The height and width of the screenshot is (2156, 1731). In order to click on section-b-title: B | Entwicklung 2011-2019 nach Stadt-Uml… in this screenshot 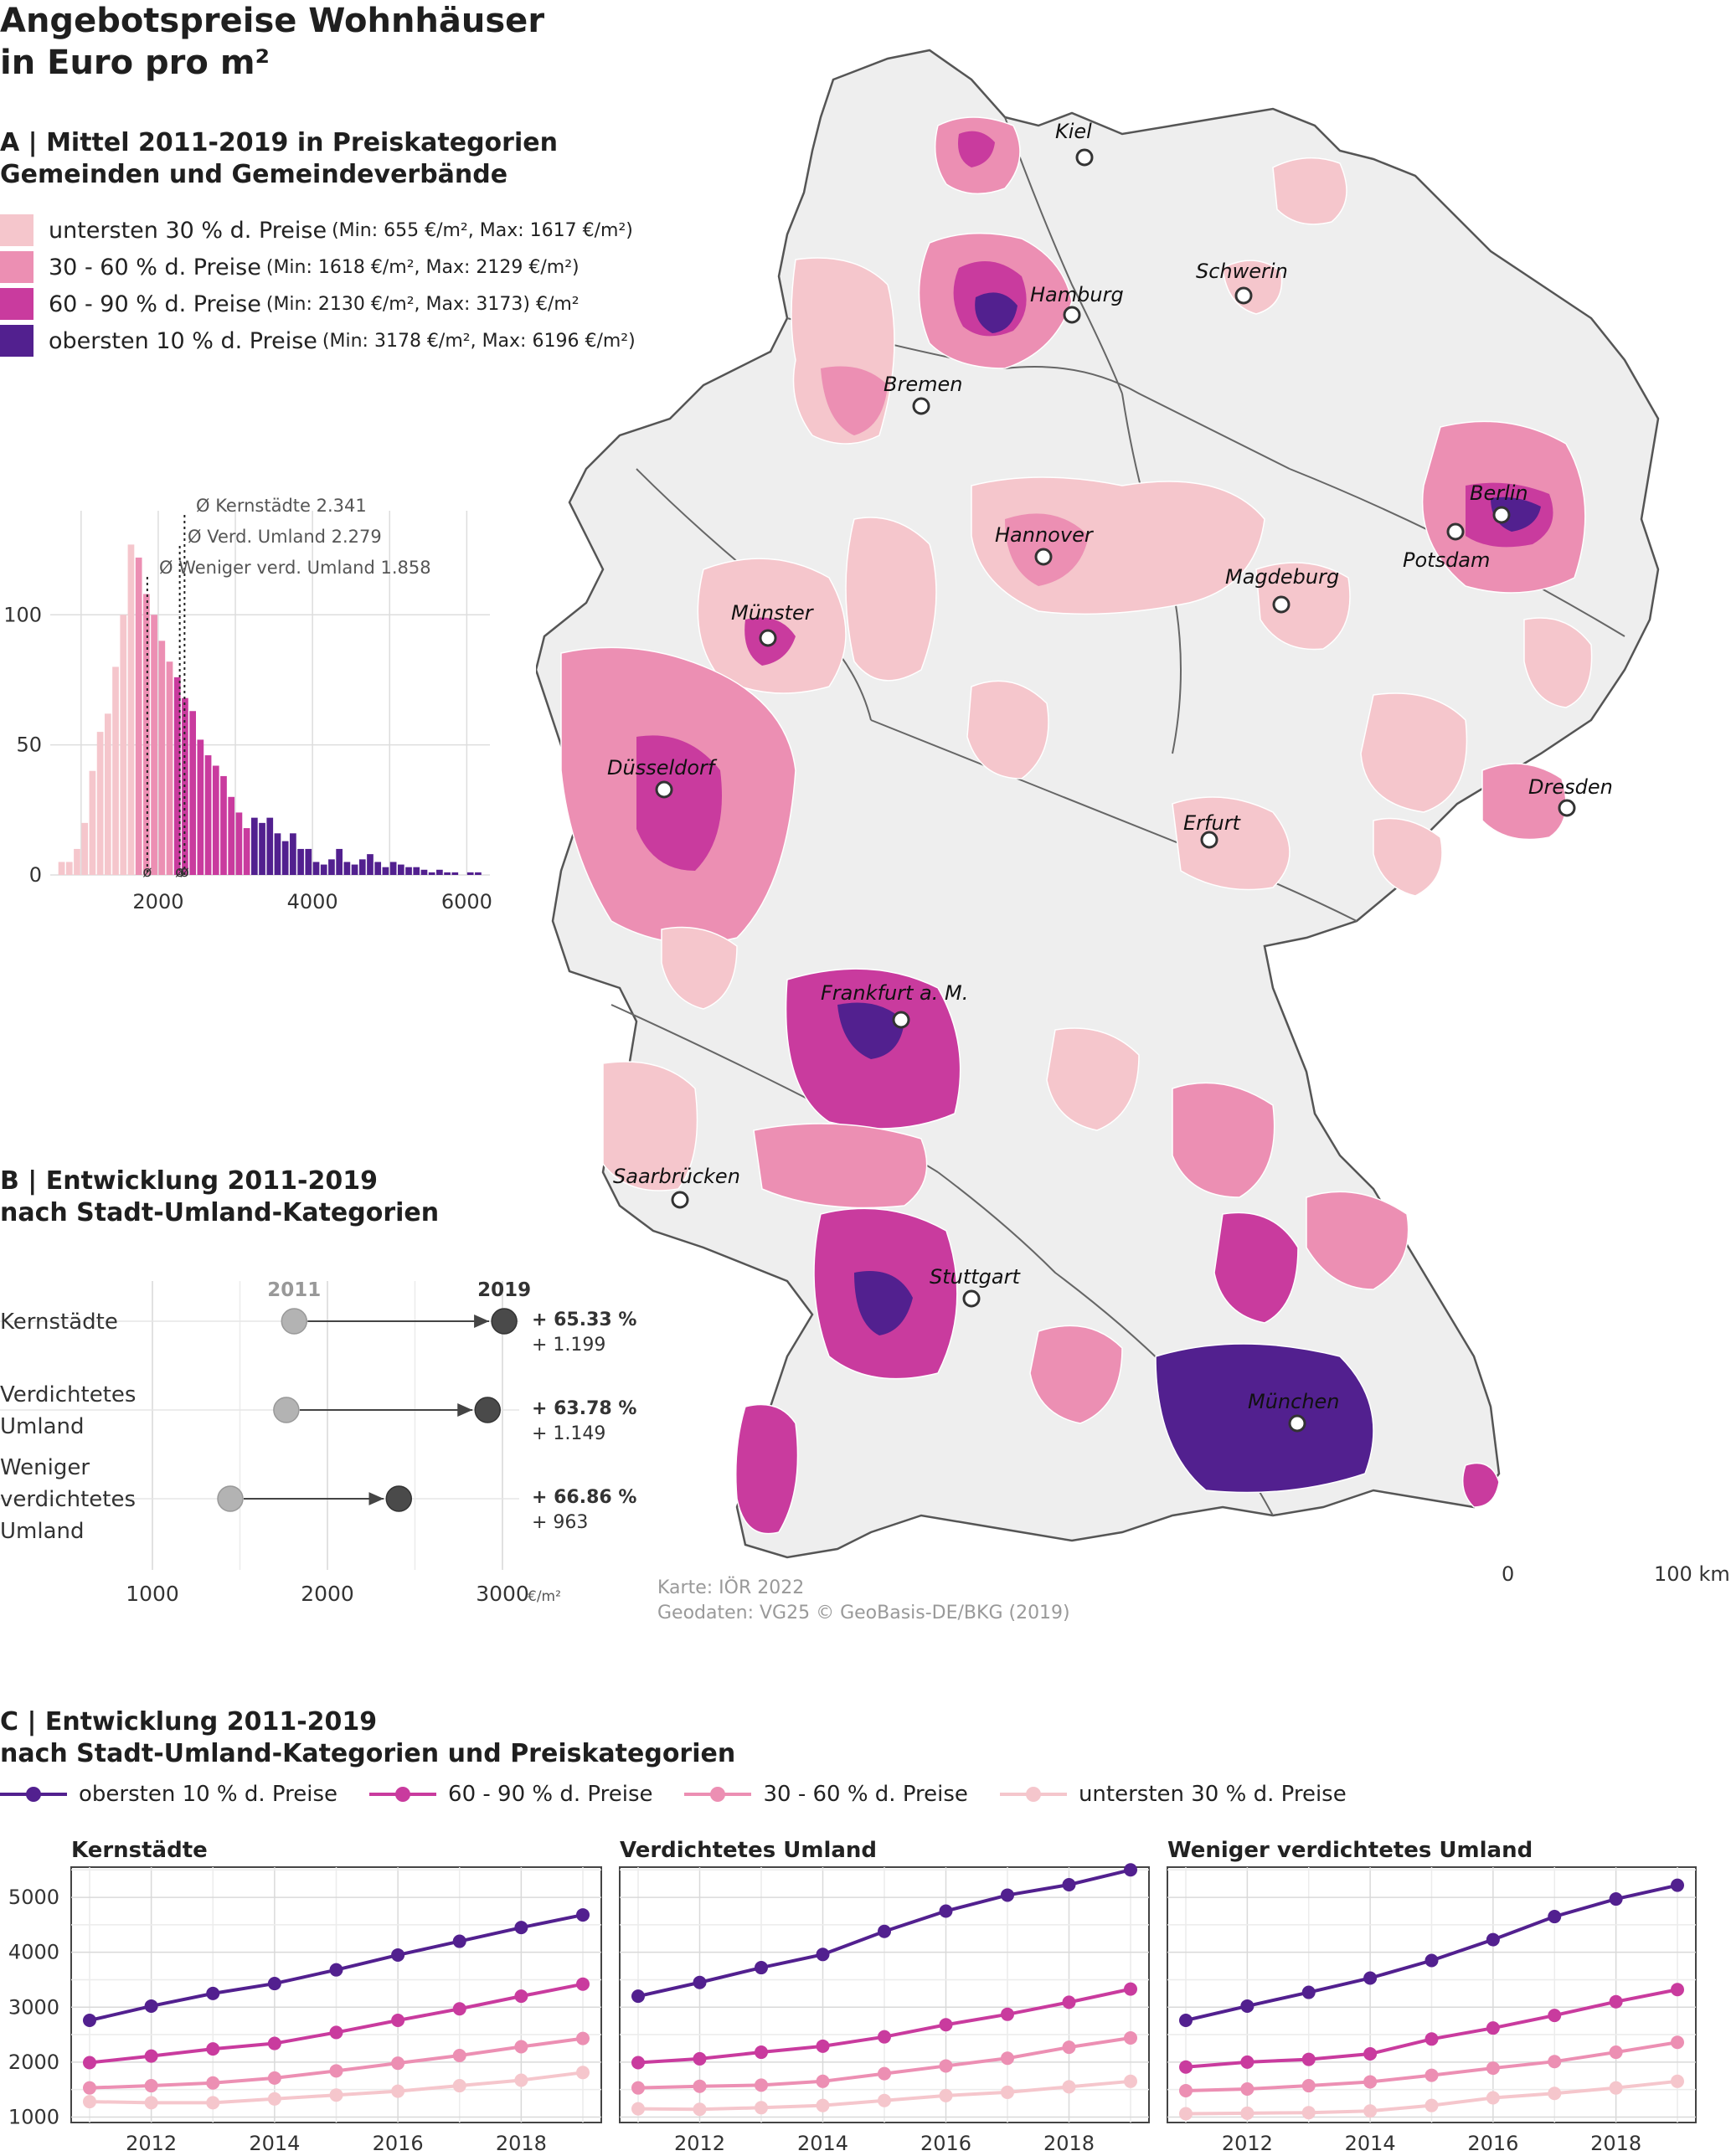, I will do `click(219, 1197)`.